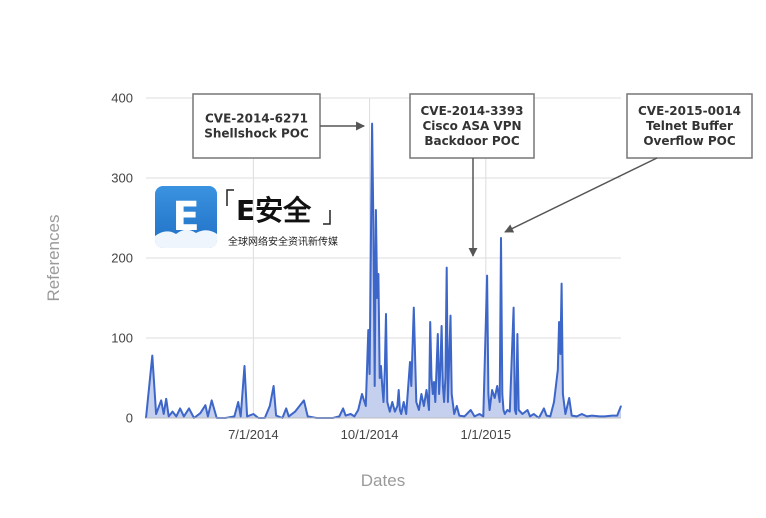  I want to click on annotation-text: Telnet Buffer, so click(689, 126).